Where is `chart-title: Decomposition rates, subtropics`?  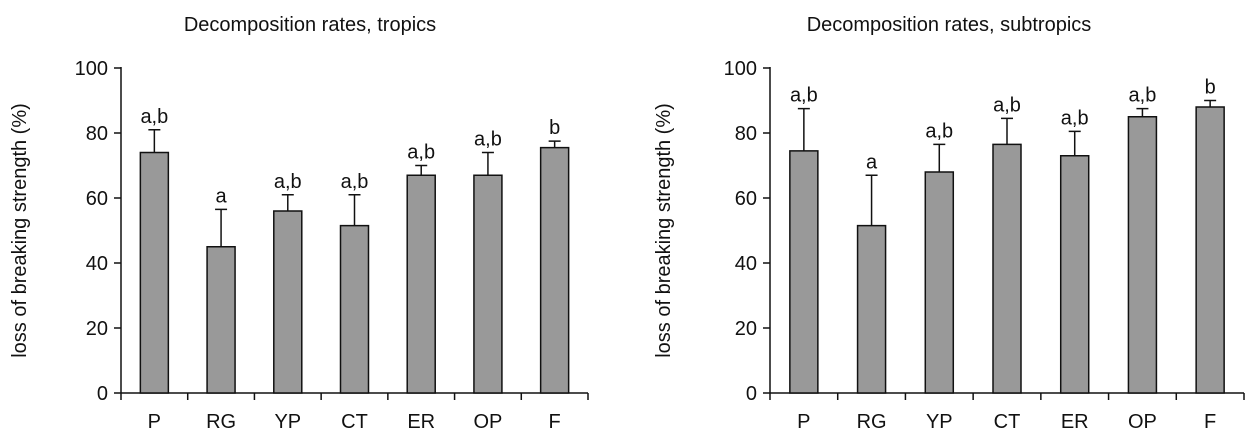 chart-title: Decomposition rates, subtropics is located at coordinates (949, 25).